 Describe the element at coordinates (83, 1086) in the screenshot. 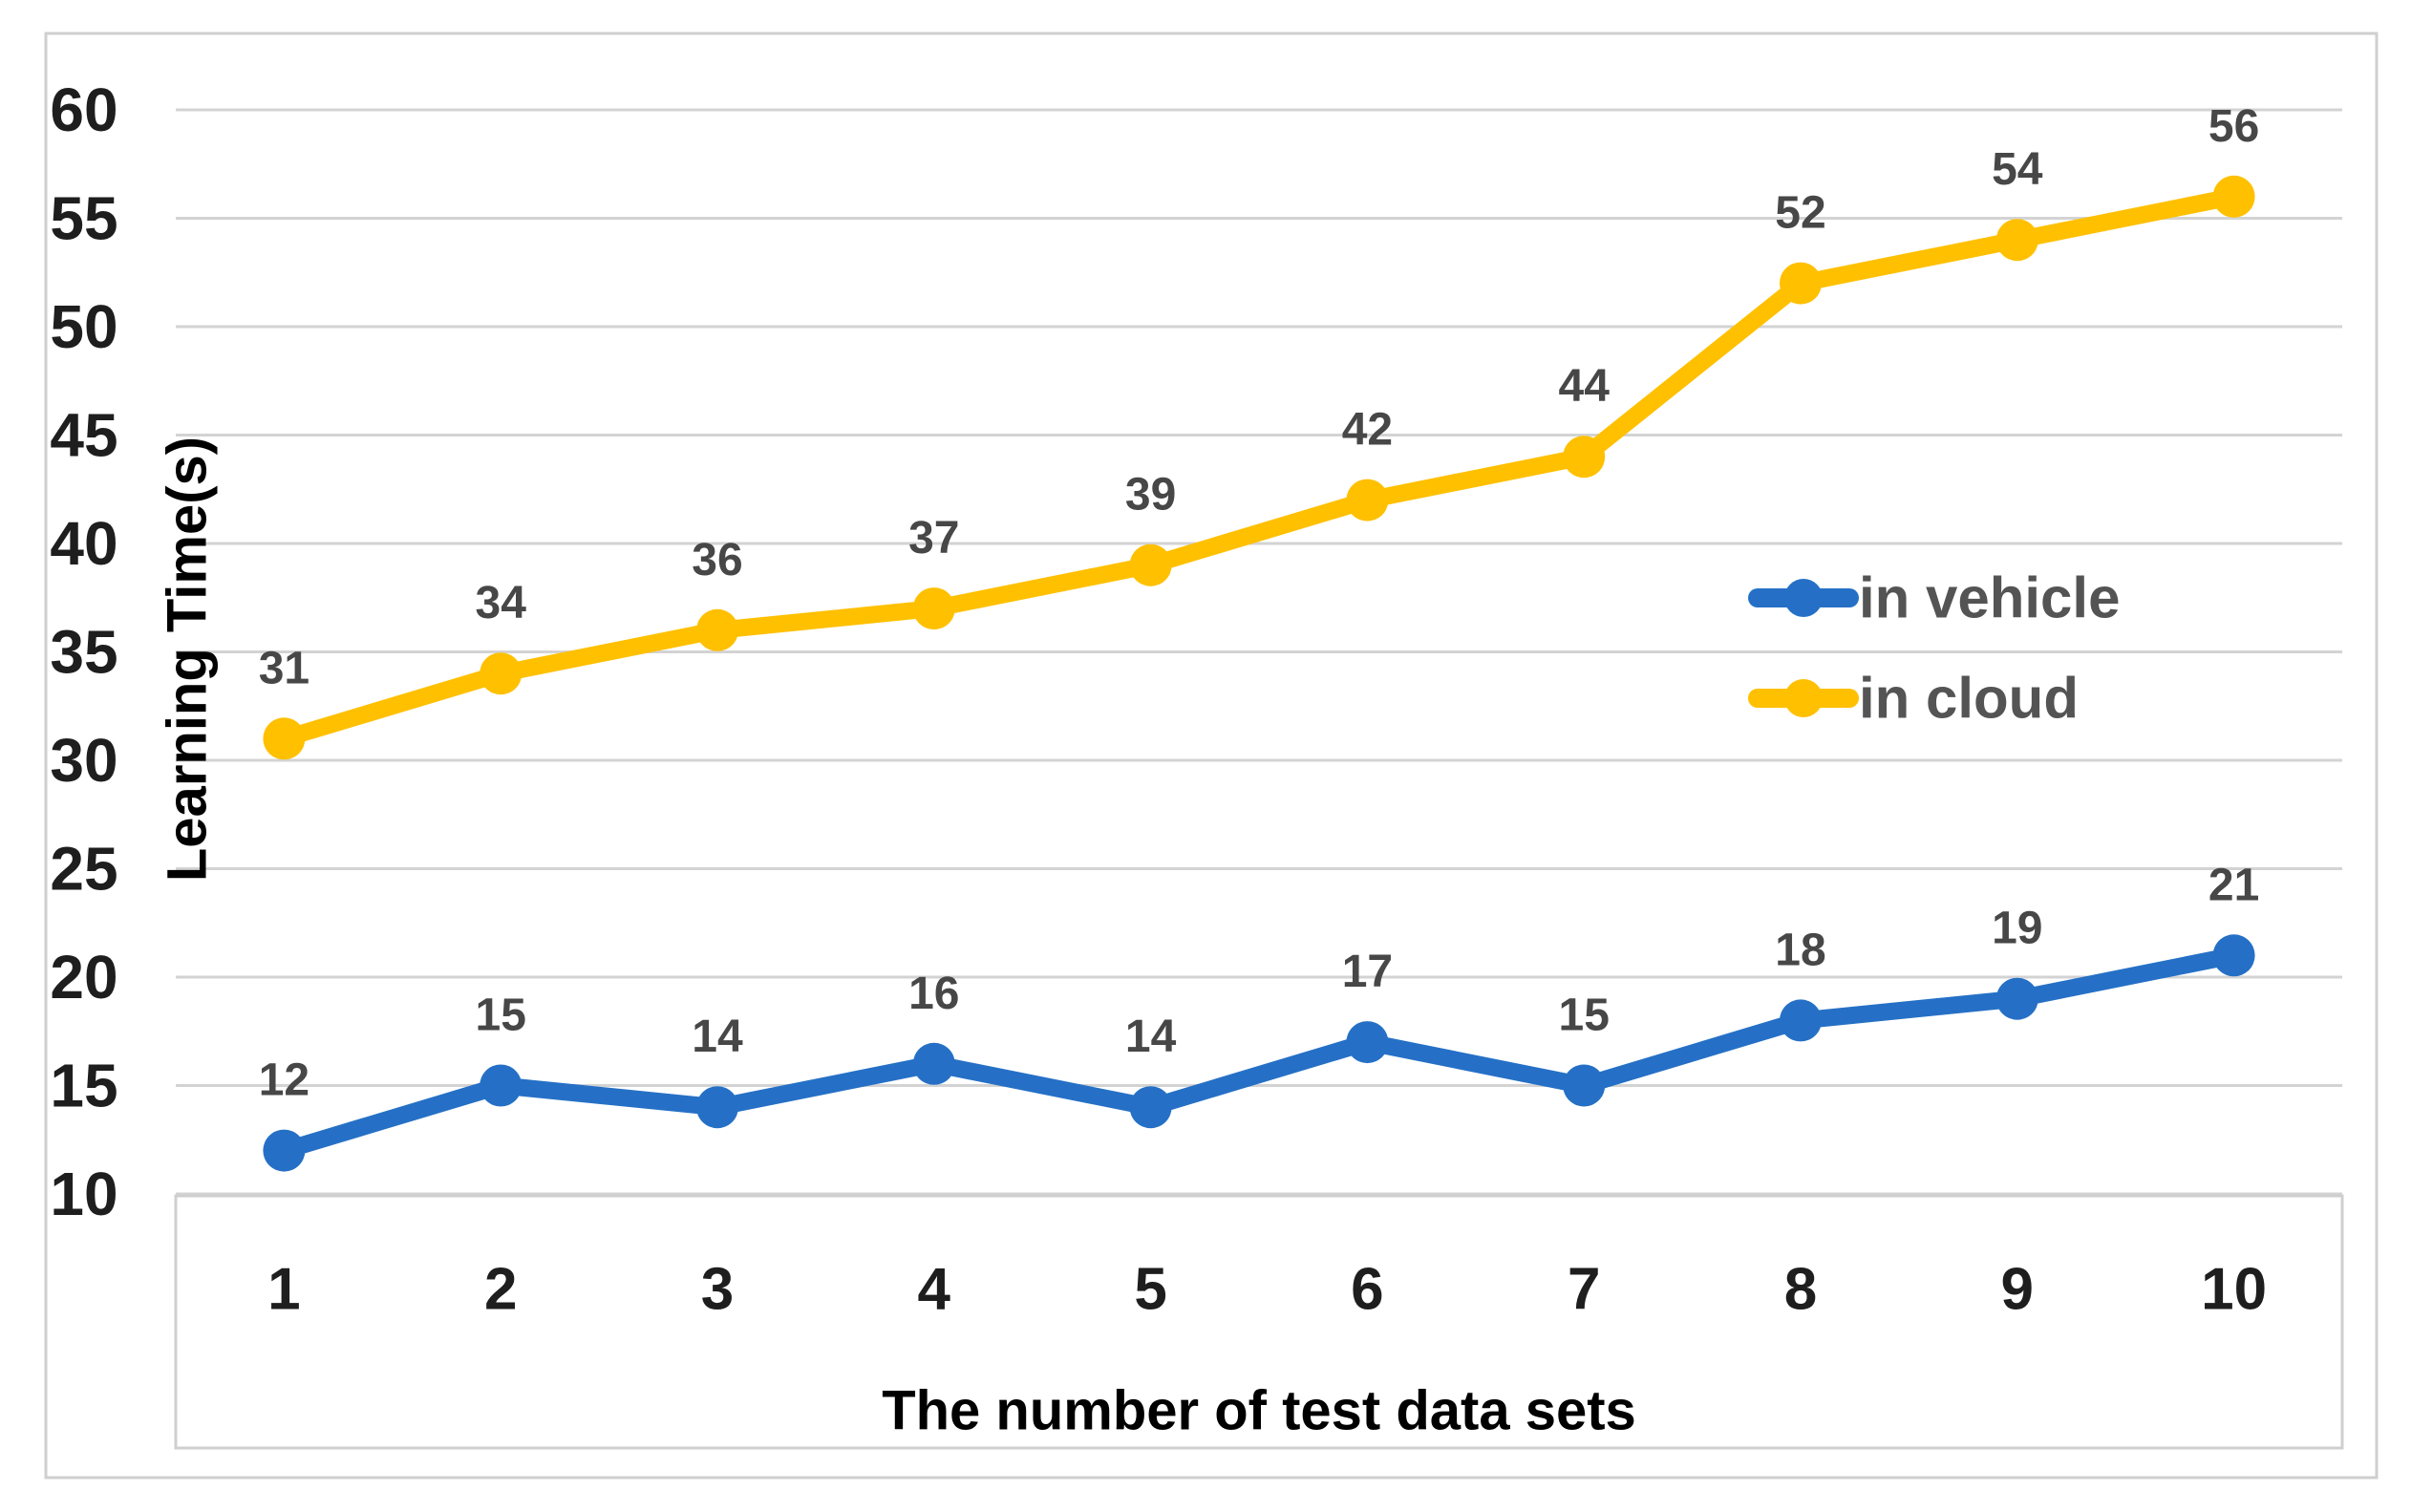

I see `y-tick-label-15: 15` at that location.